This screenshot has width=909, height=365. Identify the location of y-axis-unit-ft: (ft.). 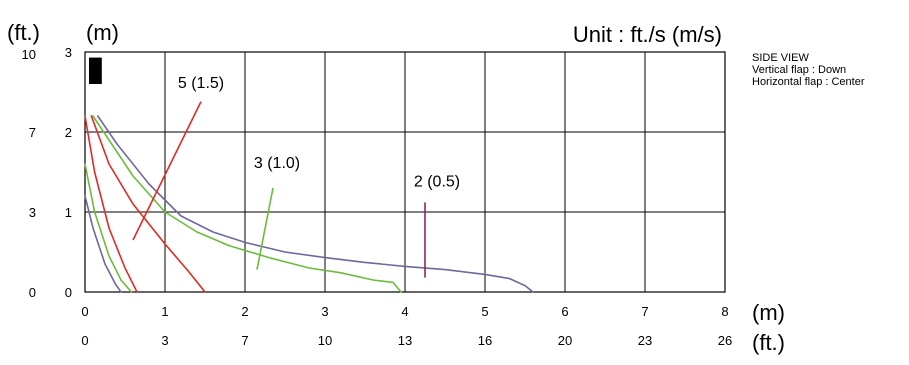
(23, 32).